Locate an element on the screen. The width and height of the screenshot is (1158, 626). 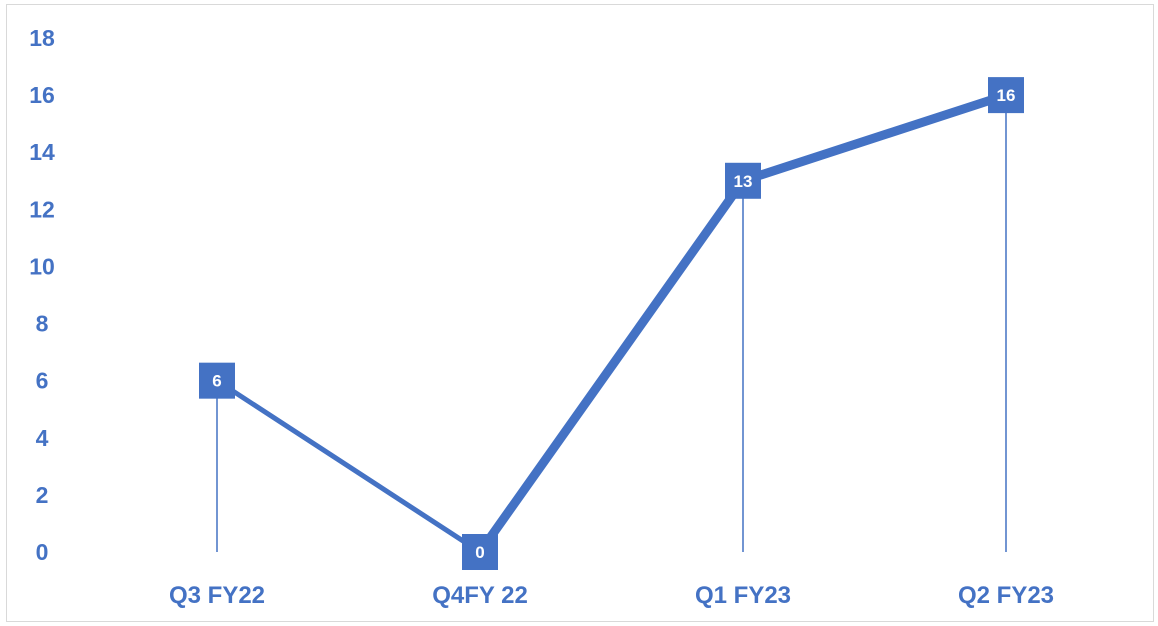
data-point-label: 6 is located at coordinates (216, 381).